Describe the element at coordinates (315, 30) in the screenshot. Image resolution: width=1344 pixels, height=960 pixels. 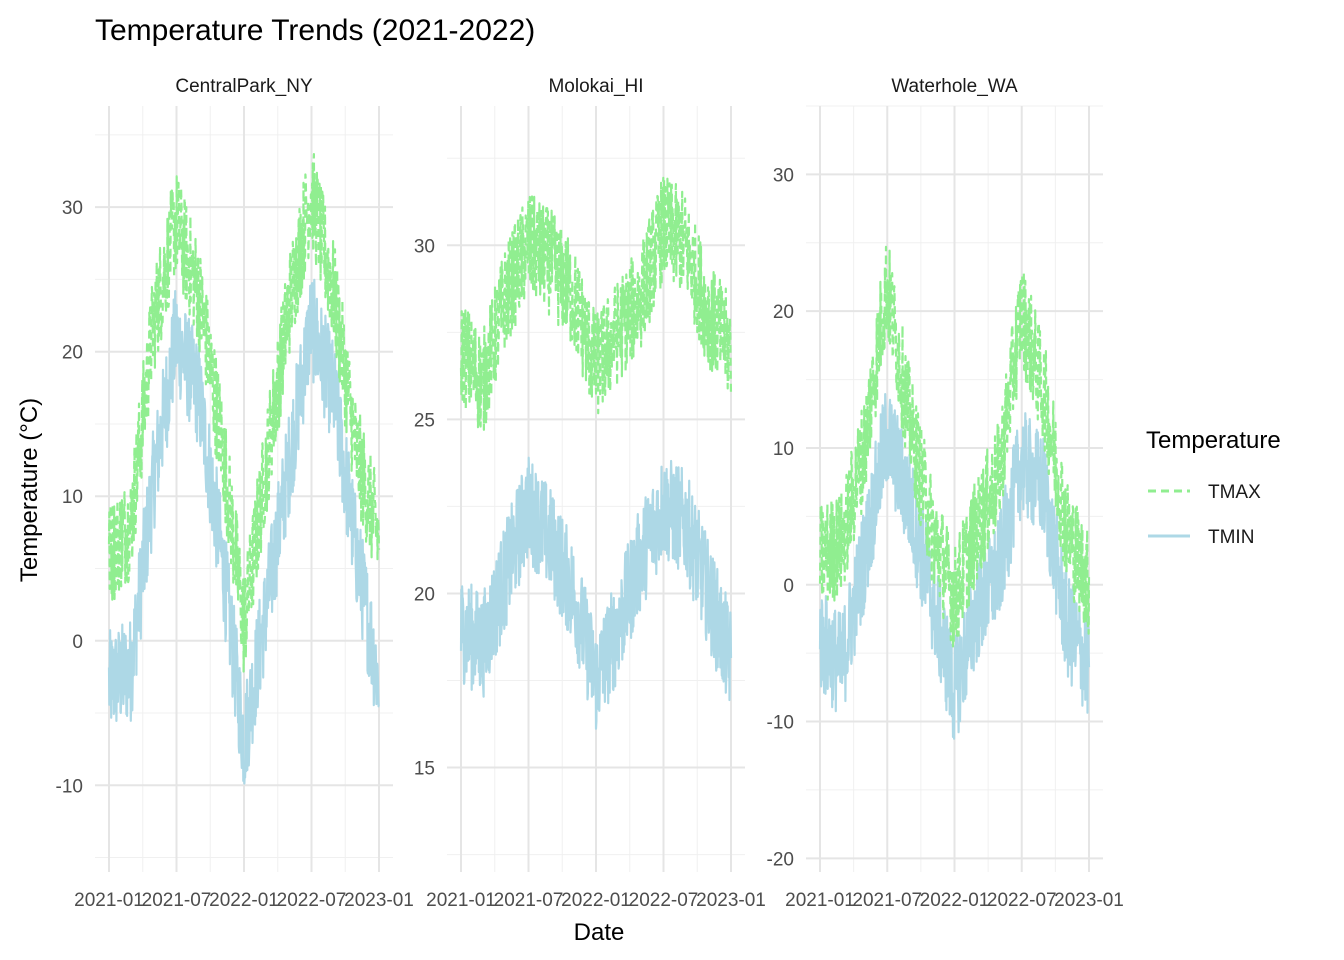
I see `chart-title: Temperature Trends (2021-2022)` at that location.